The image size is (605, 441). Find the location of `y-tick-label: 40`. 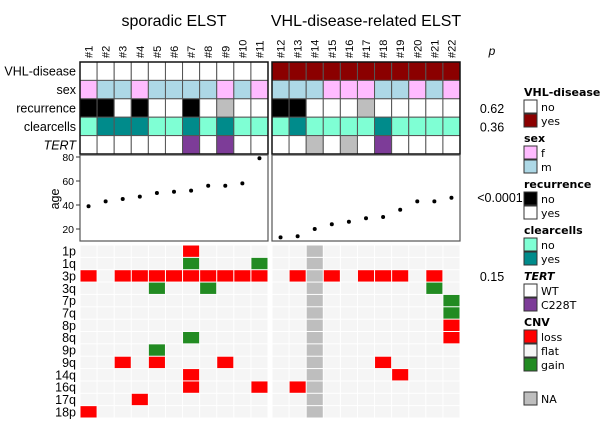

y-tick-label: 40 is located at coordinates (68, 206).